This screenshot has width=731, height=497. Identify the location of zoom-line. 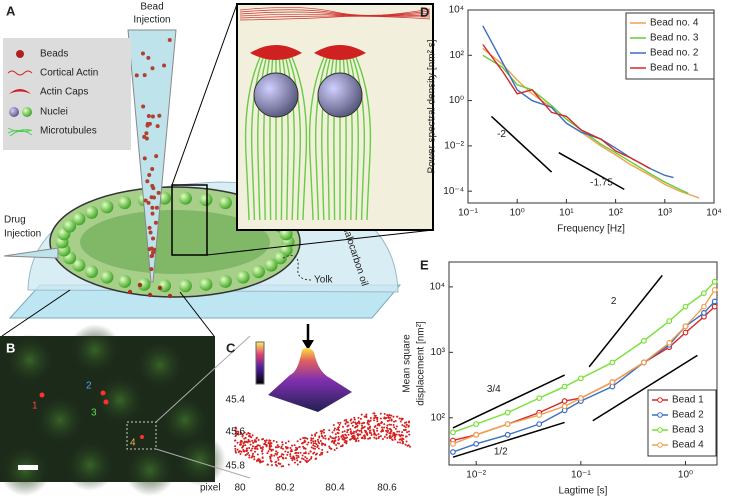
(203, 379).